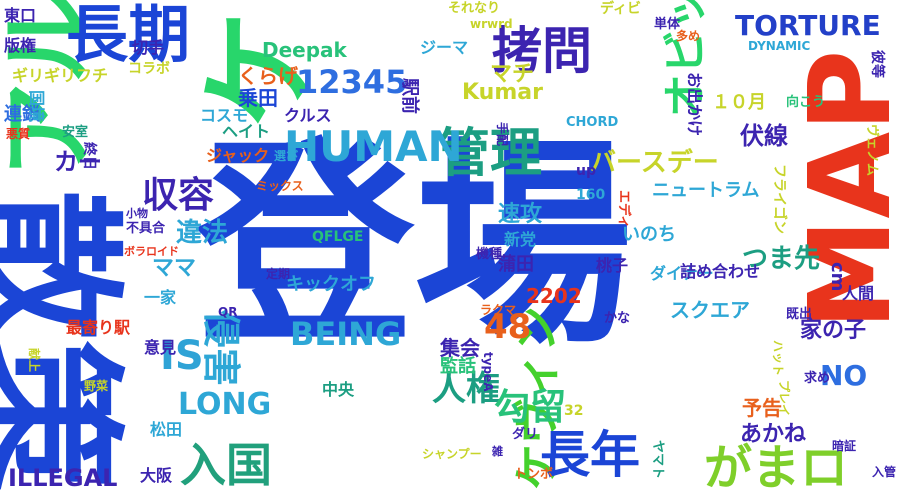 The width and height of the screenshot is (900, 500). Describe the element at coordinates (657, 460) in the screenshot. I see `word-yamato: ヤマト` at that location.